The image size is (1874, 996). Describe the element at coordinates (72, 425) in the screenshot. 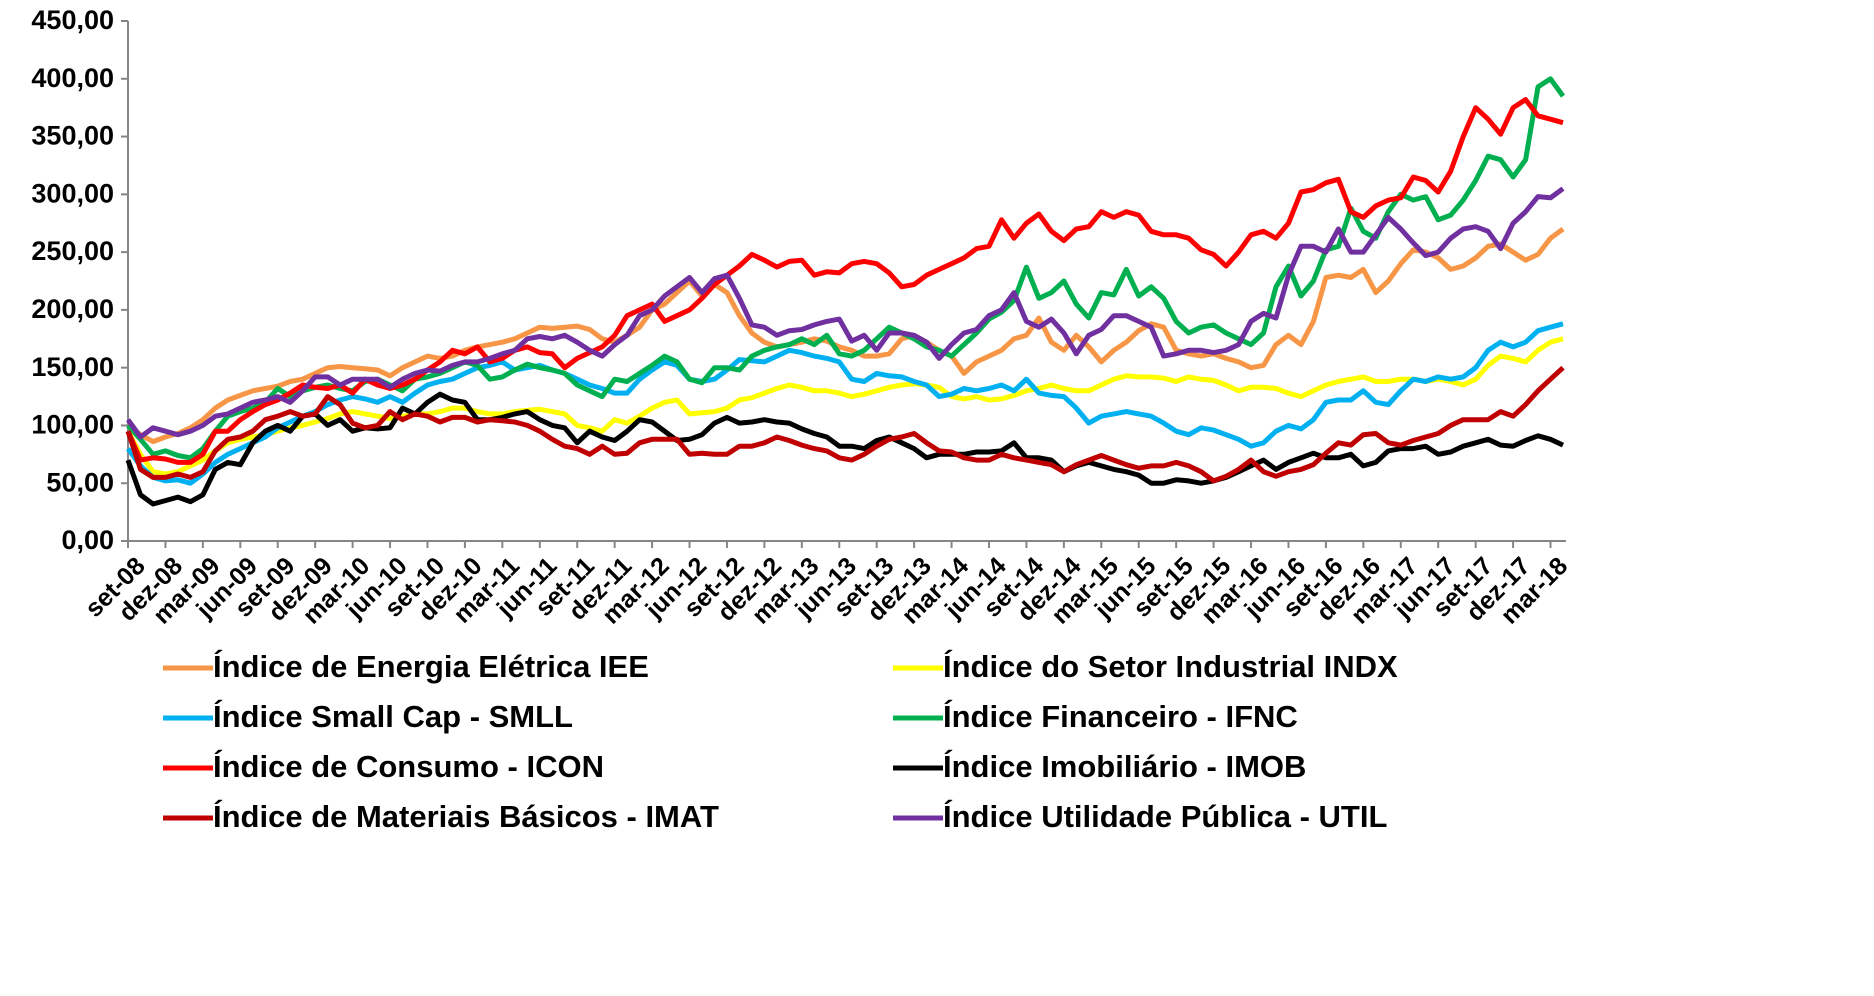

I see `y-tick-label: 100,00` at that location.